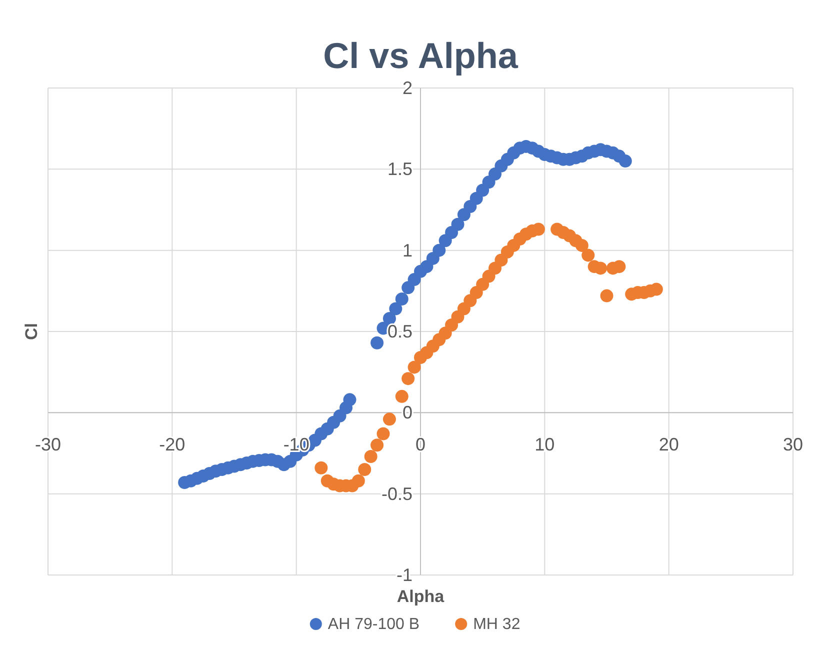  Describe the element at coordinates (544, 444) in the screenshot. I see `x-tick-label: 10` at that location.